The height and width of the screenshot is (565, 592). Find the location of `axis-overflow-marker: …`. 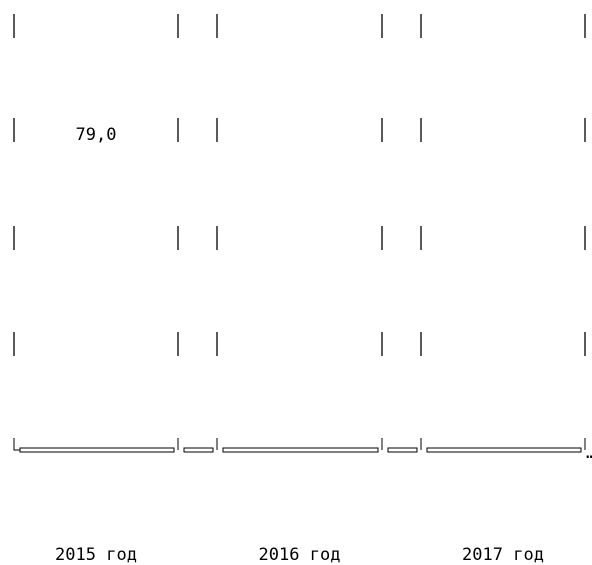

axis-overflow-marker: … is located at coordinates (589, 453).